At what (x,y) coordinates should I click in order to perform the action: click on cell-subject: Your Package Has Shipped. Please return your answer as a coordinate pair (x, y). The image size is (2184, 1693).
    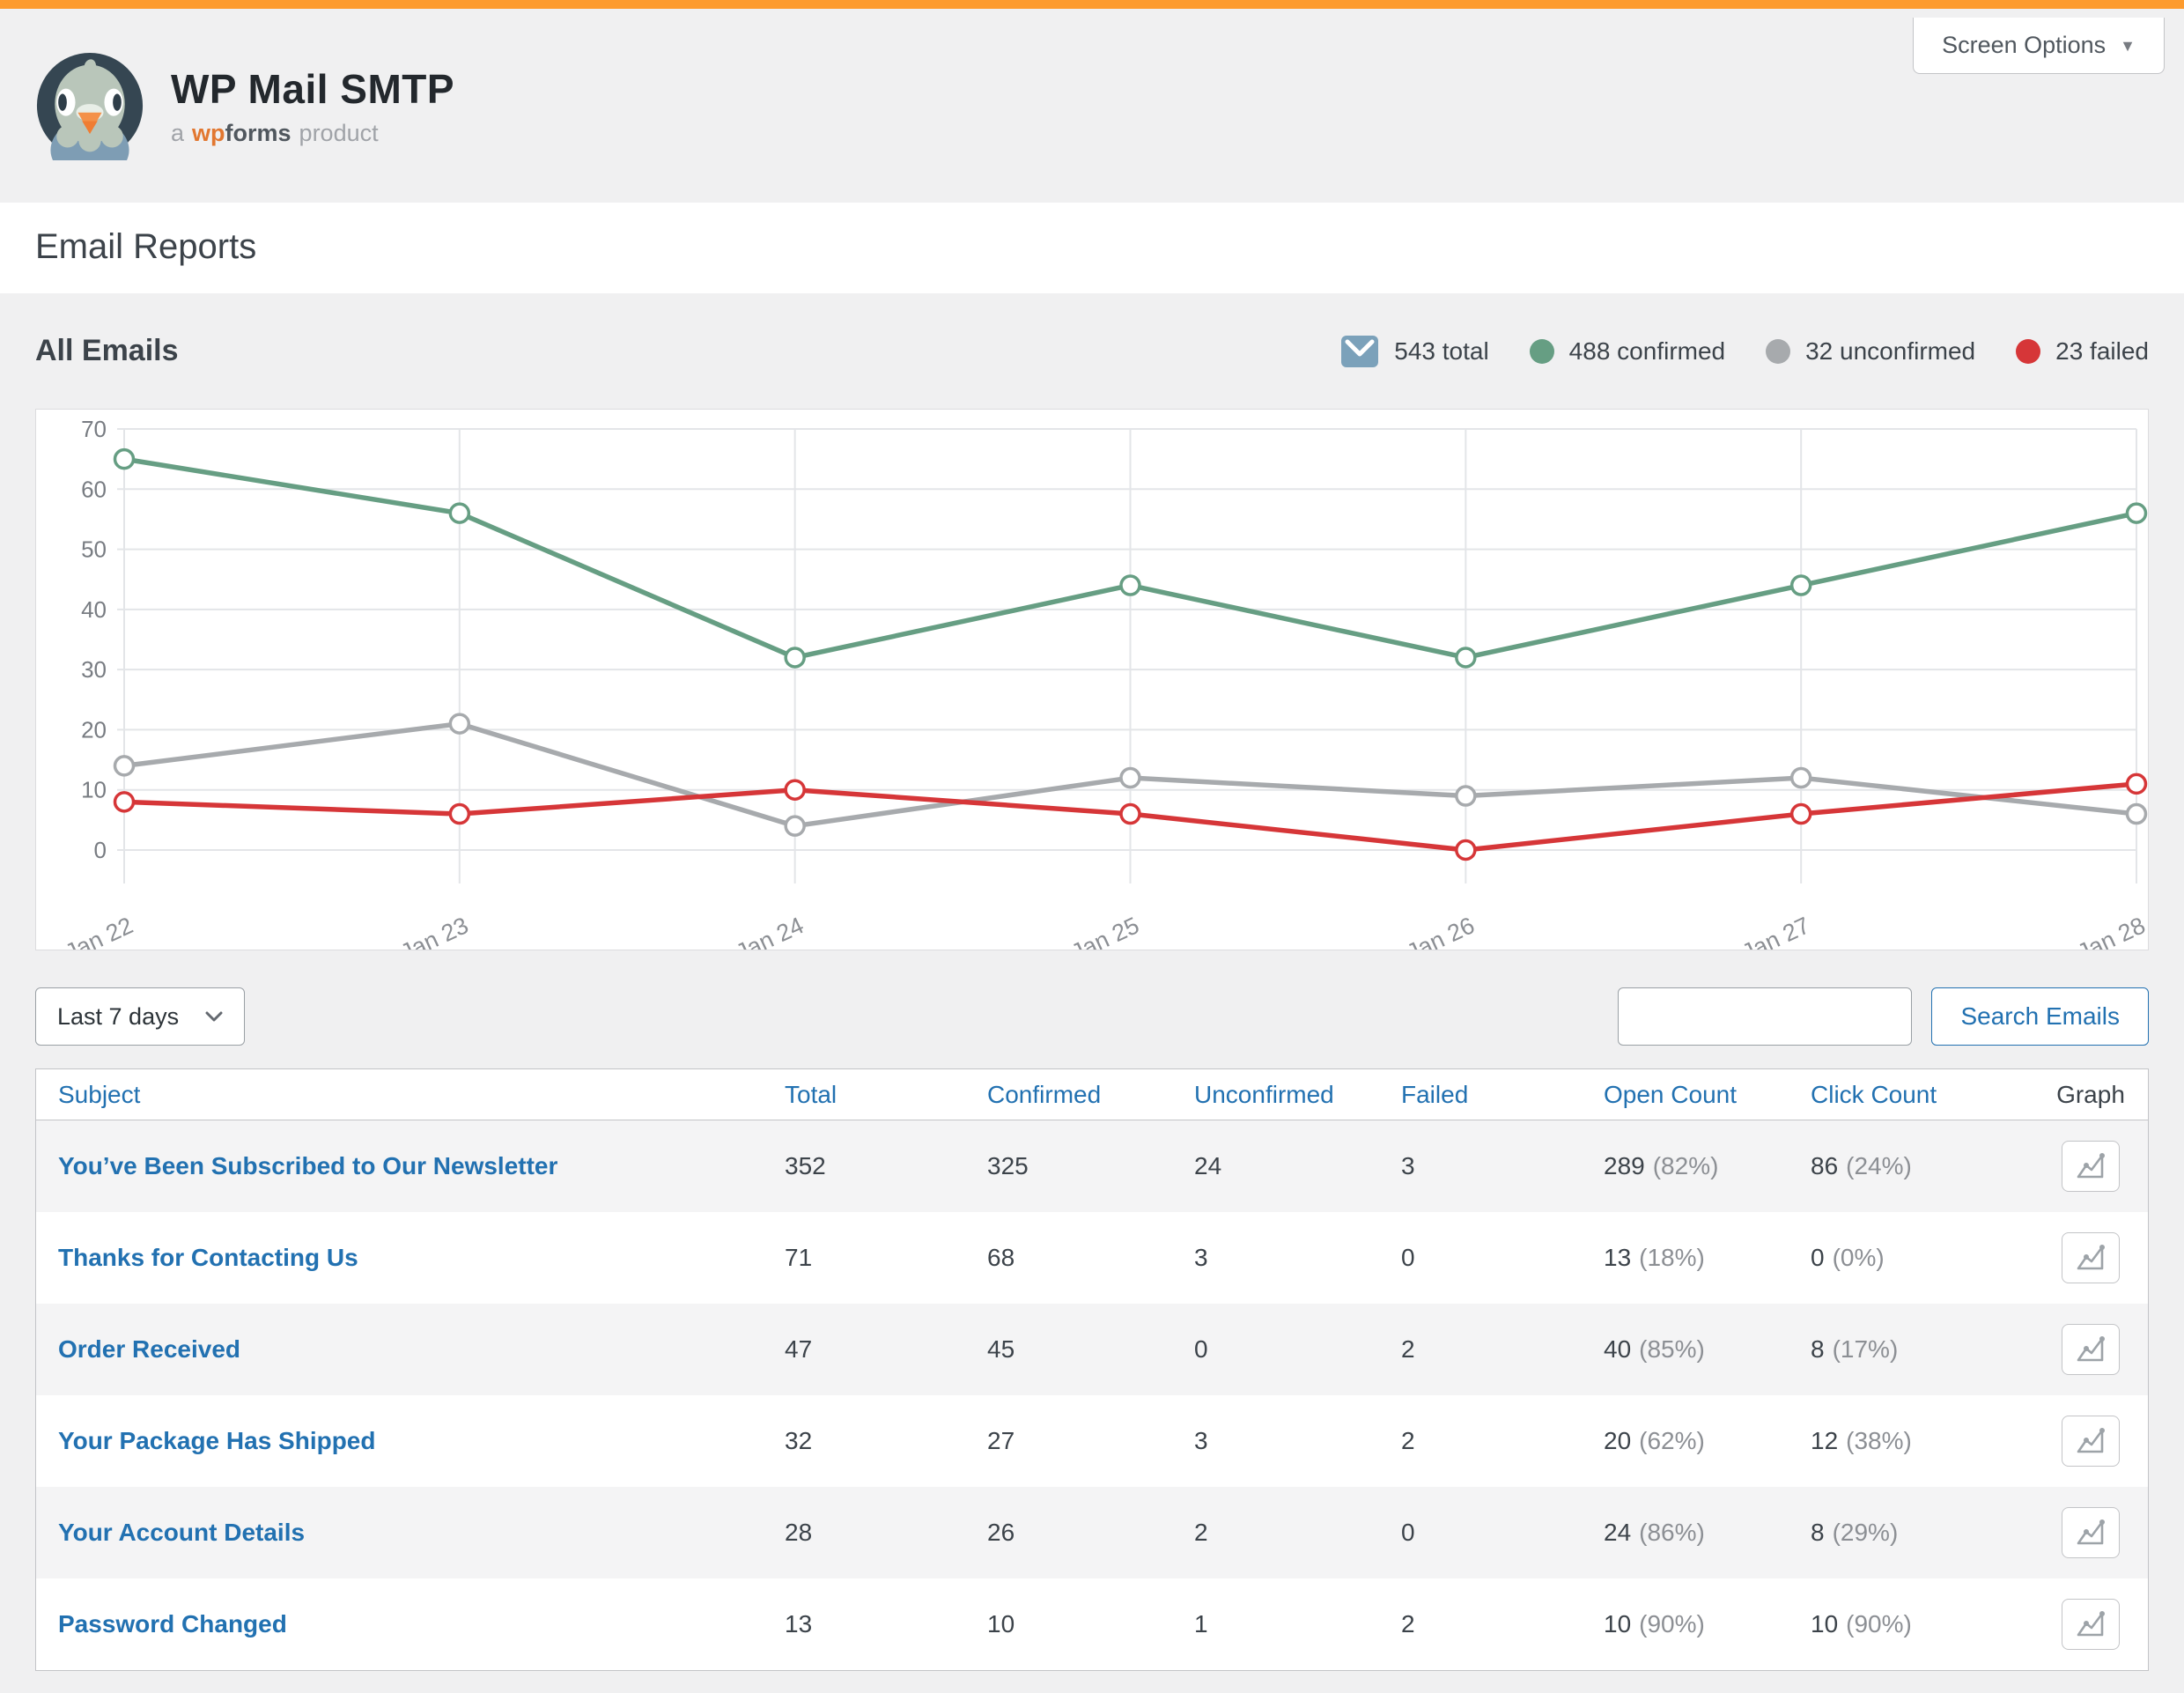
    Looking at the image, I should click on (410, 1441).